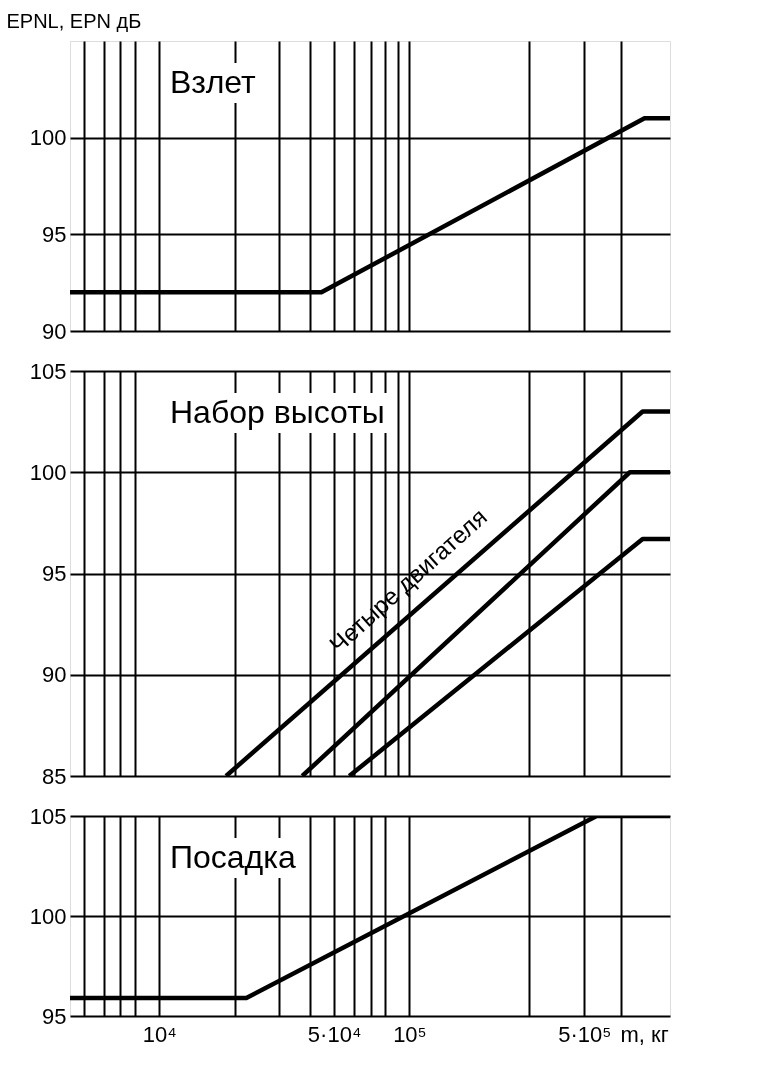 The height and width of the screenshot is (1066, 767). I want to click on y-axis-title: EPNL, EPN дБ, so click(74, 20).